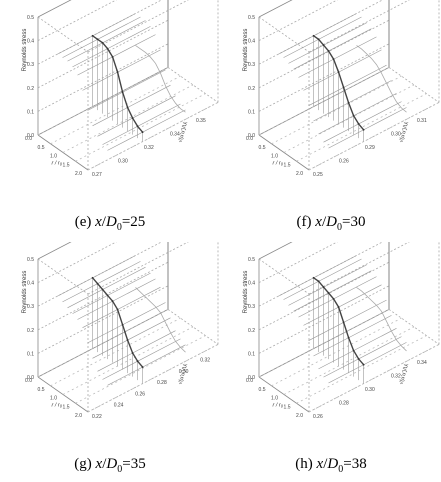 This screenshot has width=441, height=482. What do you see at coordinates (119, 406) in the screenshot?
I see `y-tick-label: 0.24` at bounding box center [119, 406].